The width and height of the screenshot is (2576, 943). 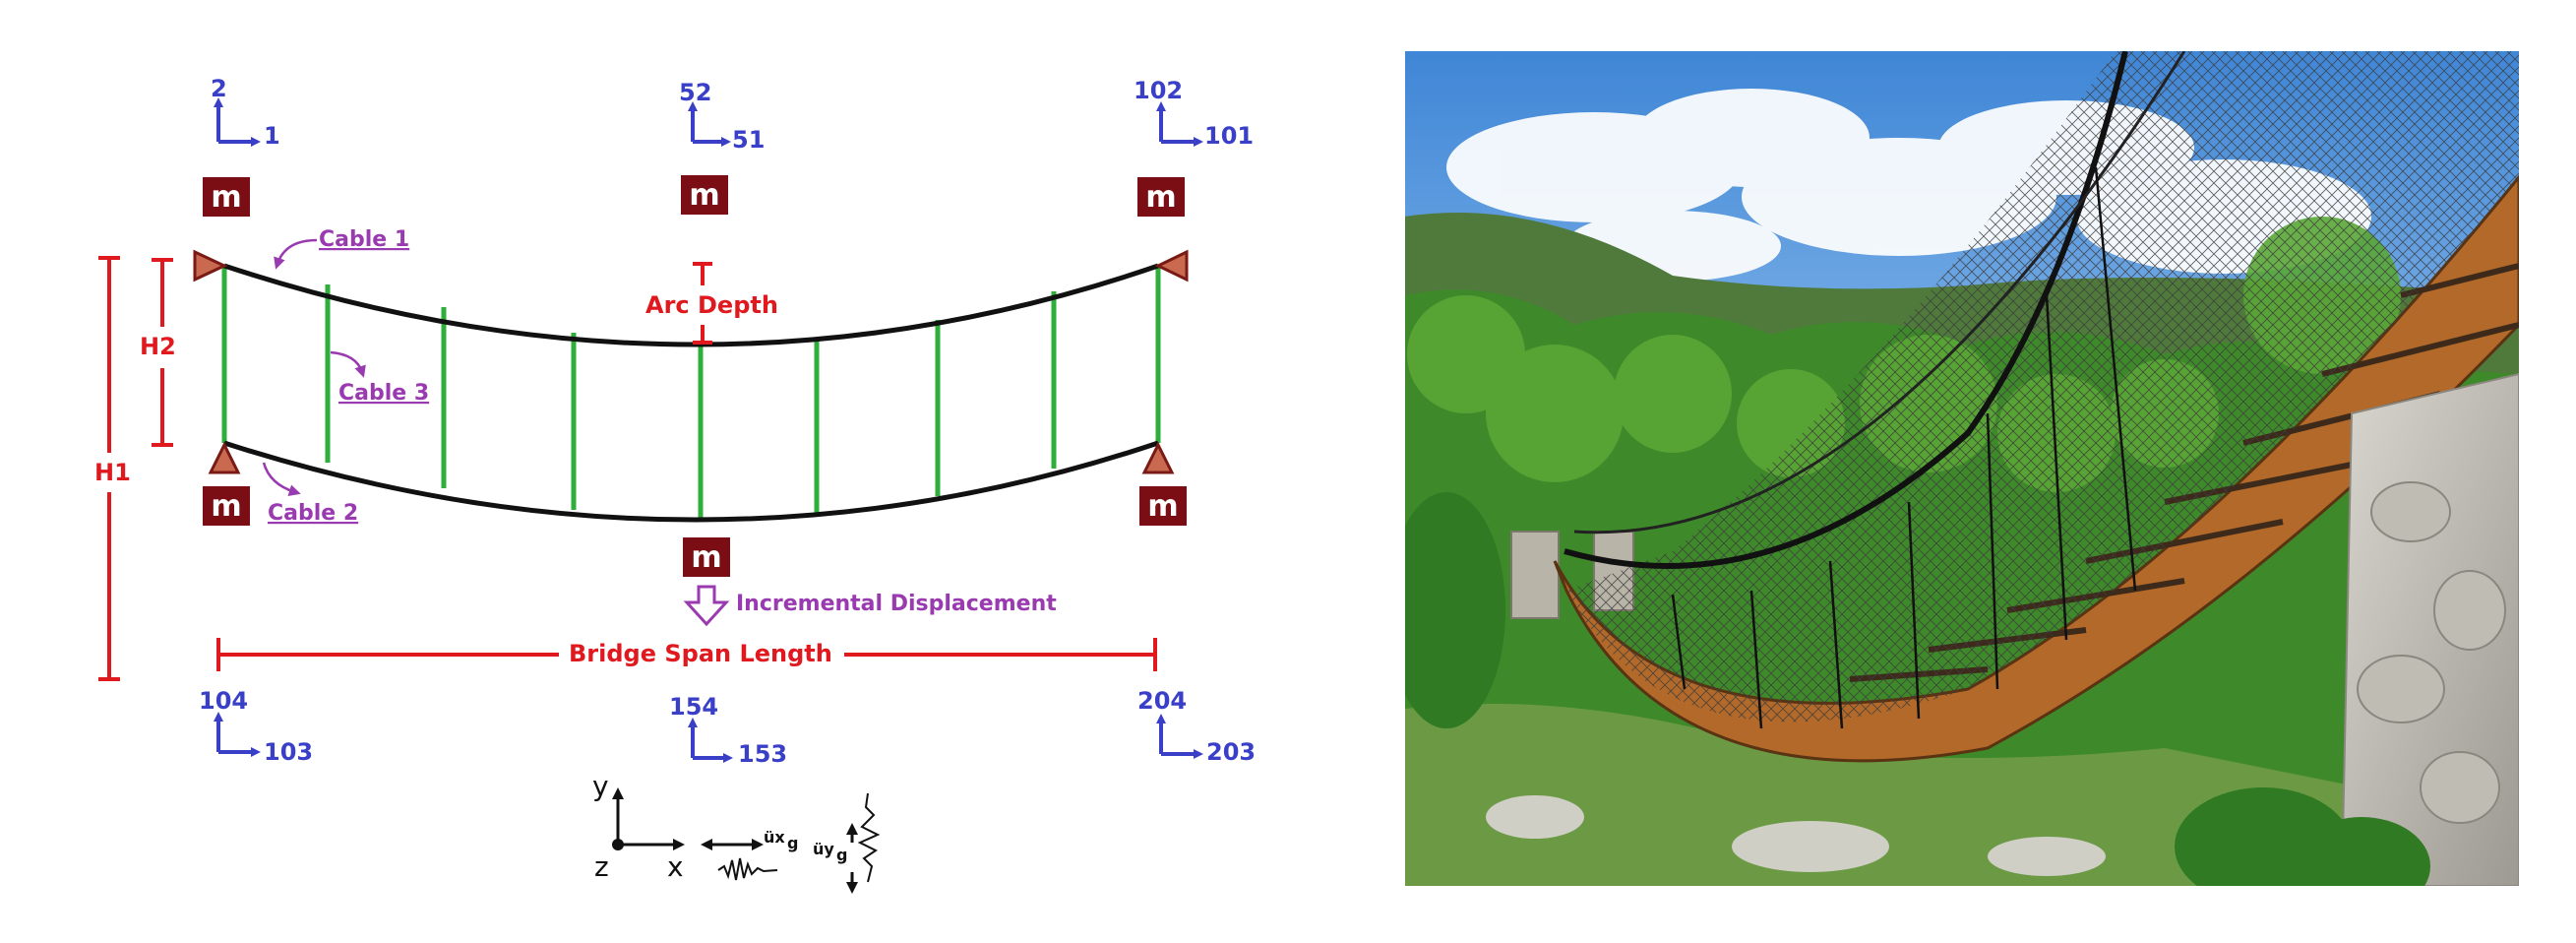 I want to click on cable-3-label: Cable 3, so click(x=383, y=394).